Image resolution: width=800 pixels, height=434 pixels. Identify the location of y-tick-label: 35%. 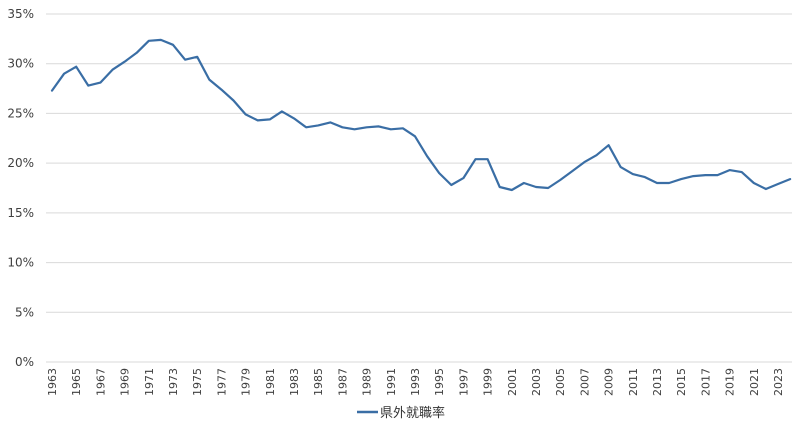
(20, 14).